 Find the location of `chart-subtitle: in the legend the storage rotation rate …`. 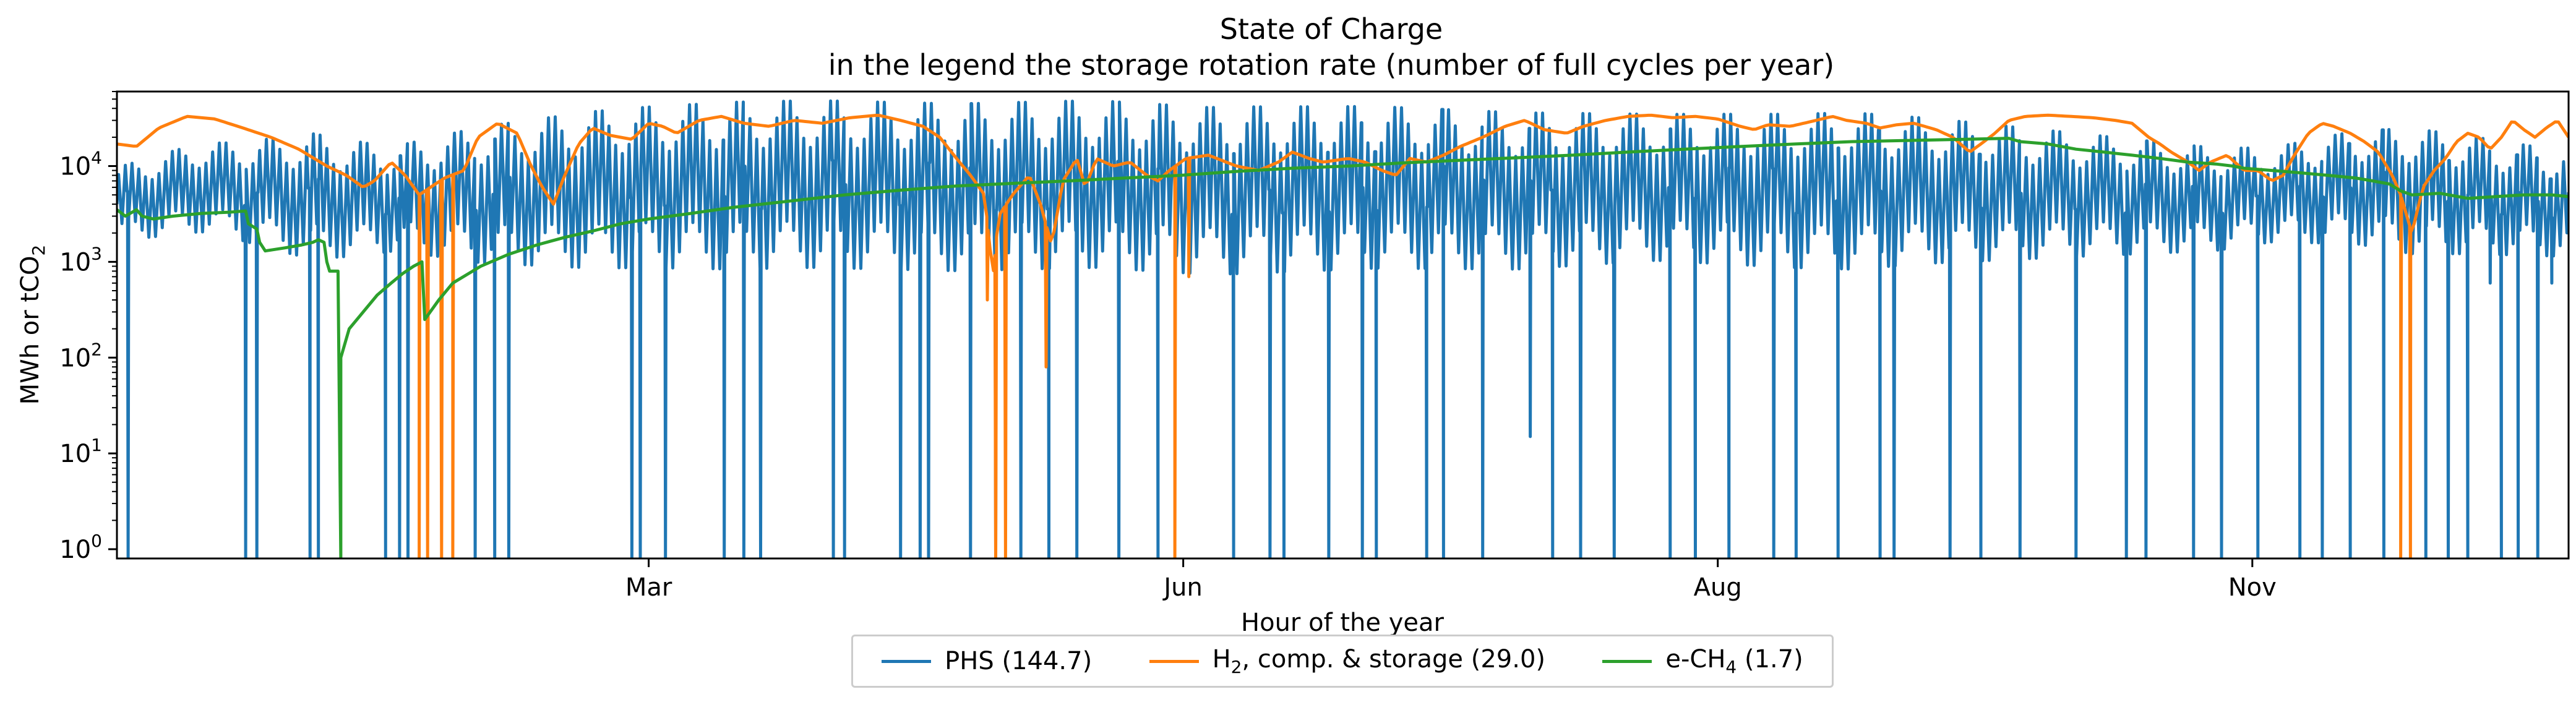

chart-subtitle: in the legend the storage rotation rate … is located at coordinates (1331, 65).